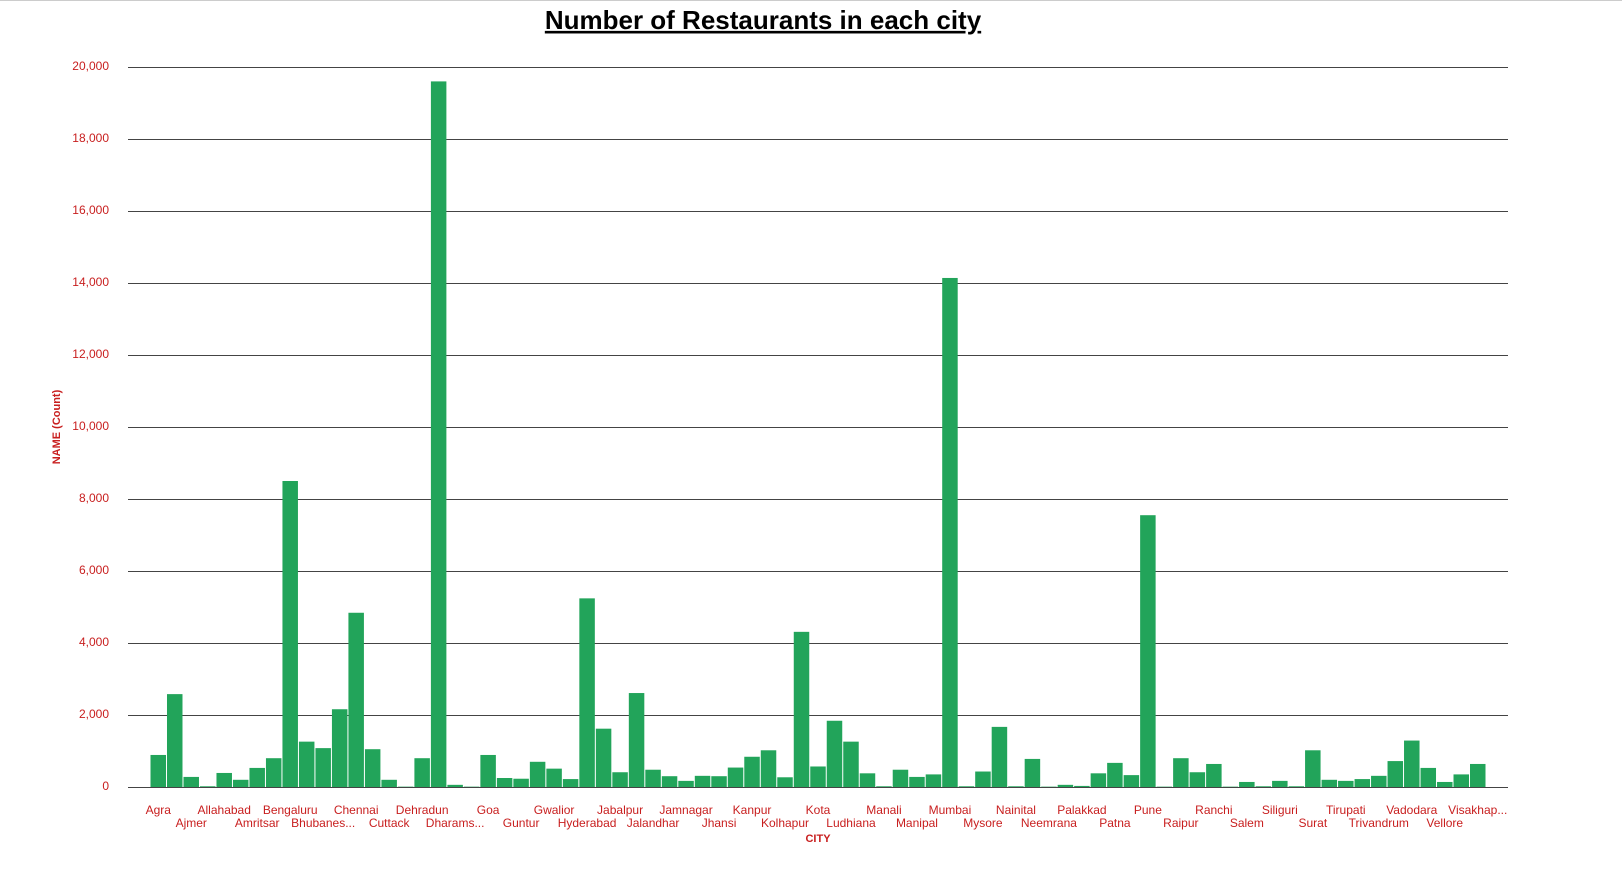  I want to click on y-tick-label: 6,000, so click(94, 570).